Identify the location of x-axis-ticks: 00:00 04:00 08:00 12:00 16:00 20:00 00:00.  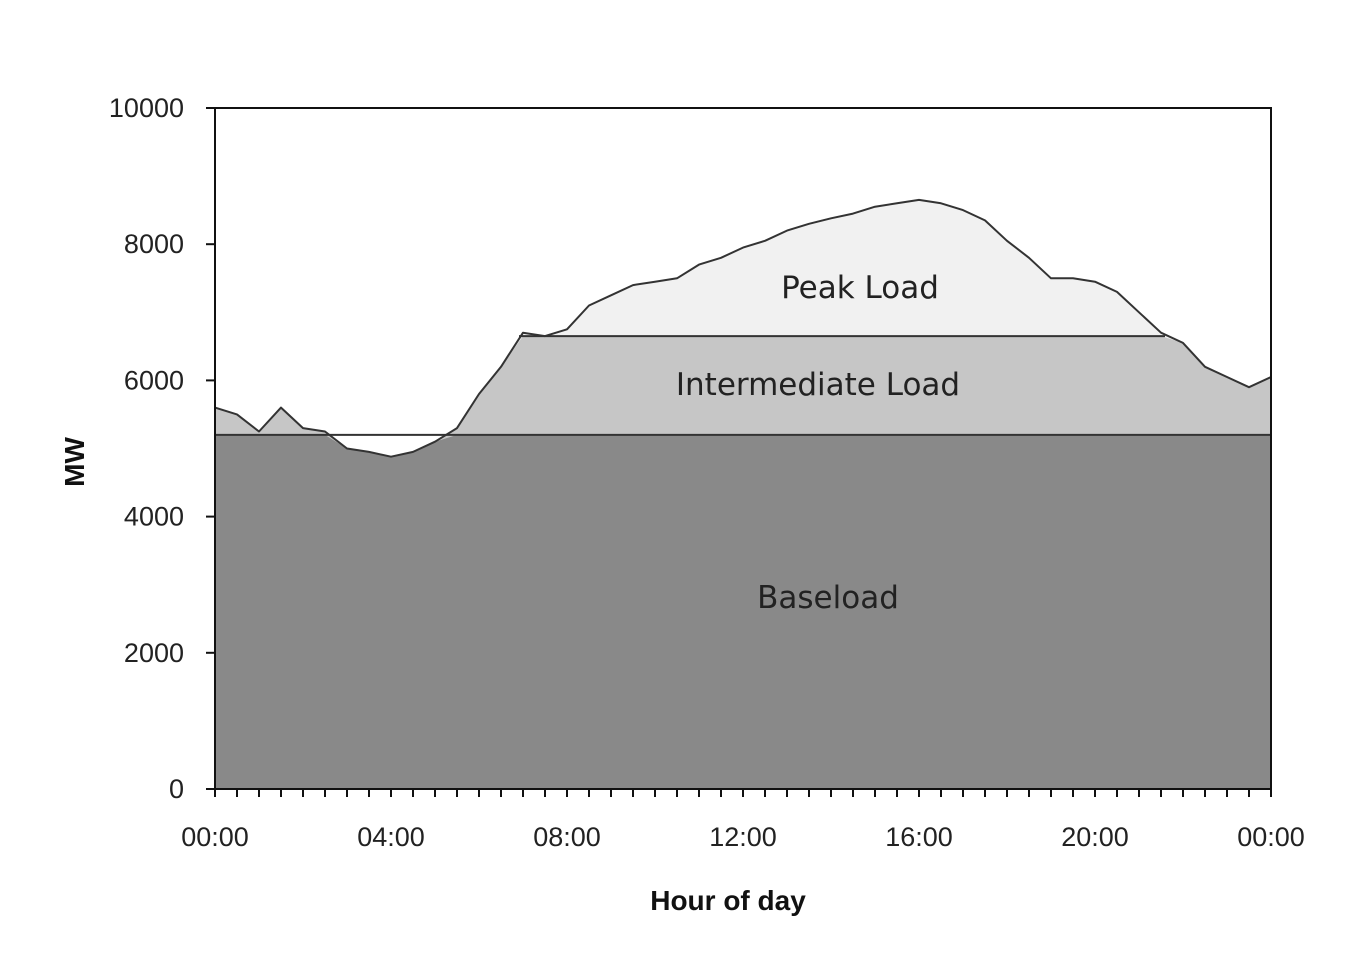
(743, 820).